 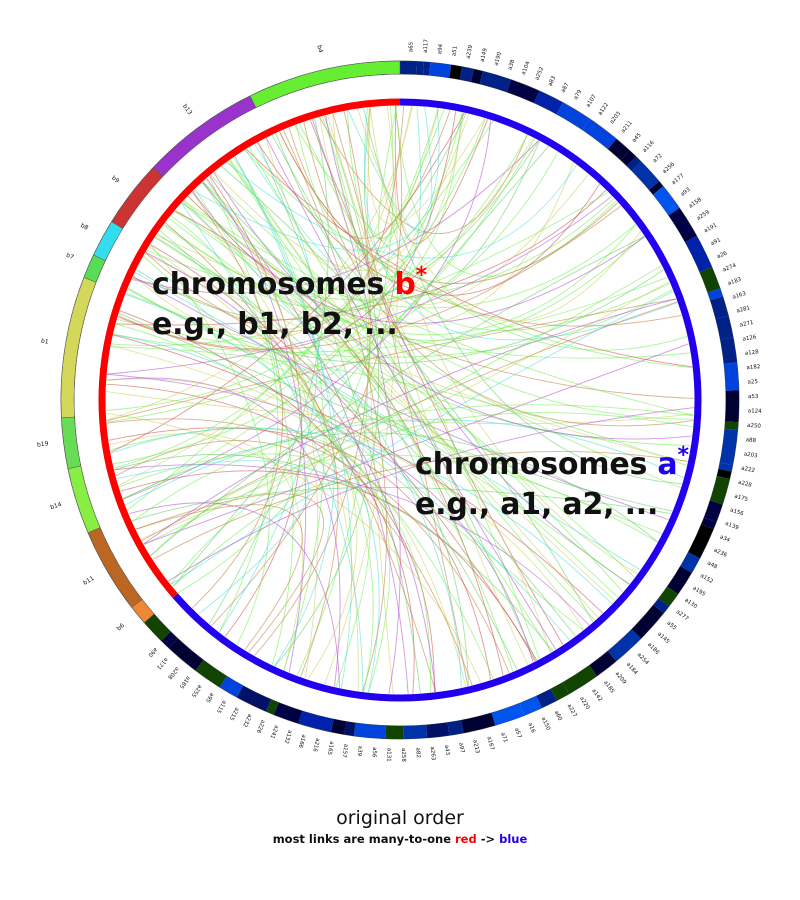 I want to click on chromosome-a-tick-label: a228, so click(x=744, y=484).